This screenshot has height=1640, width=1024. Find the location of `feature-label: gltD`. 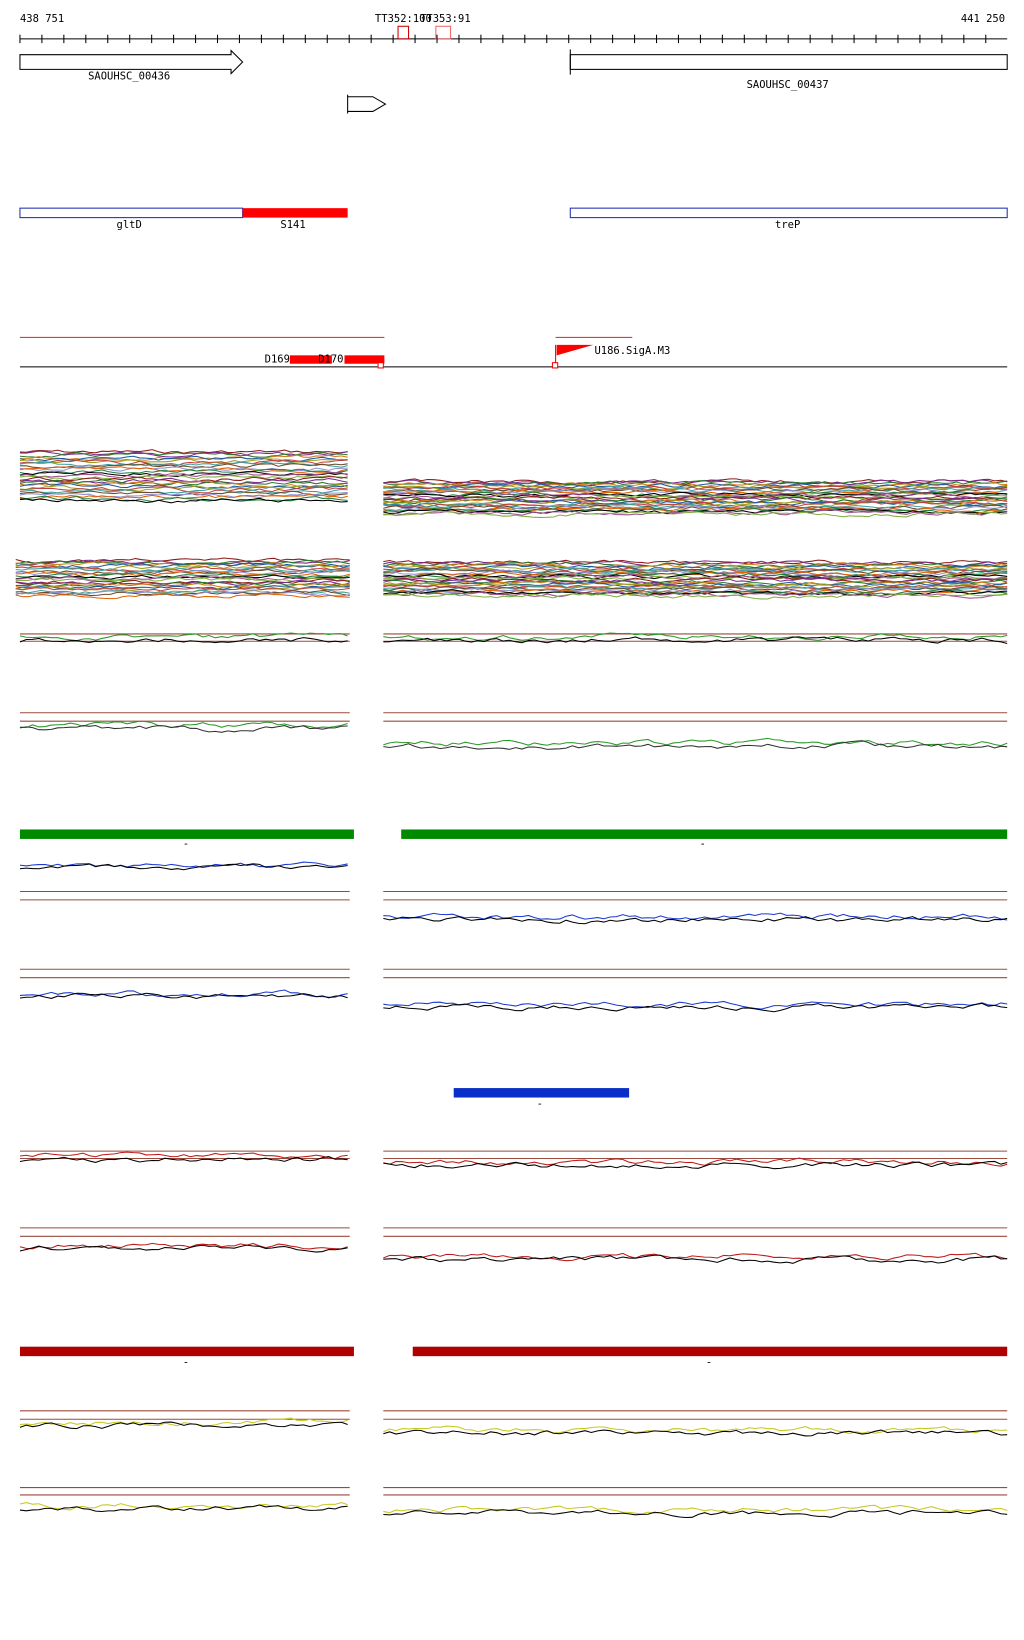

feature-label: gltD is located at coordinates (129, 225).